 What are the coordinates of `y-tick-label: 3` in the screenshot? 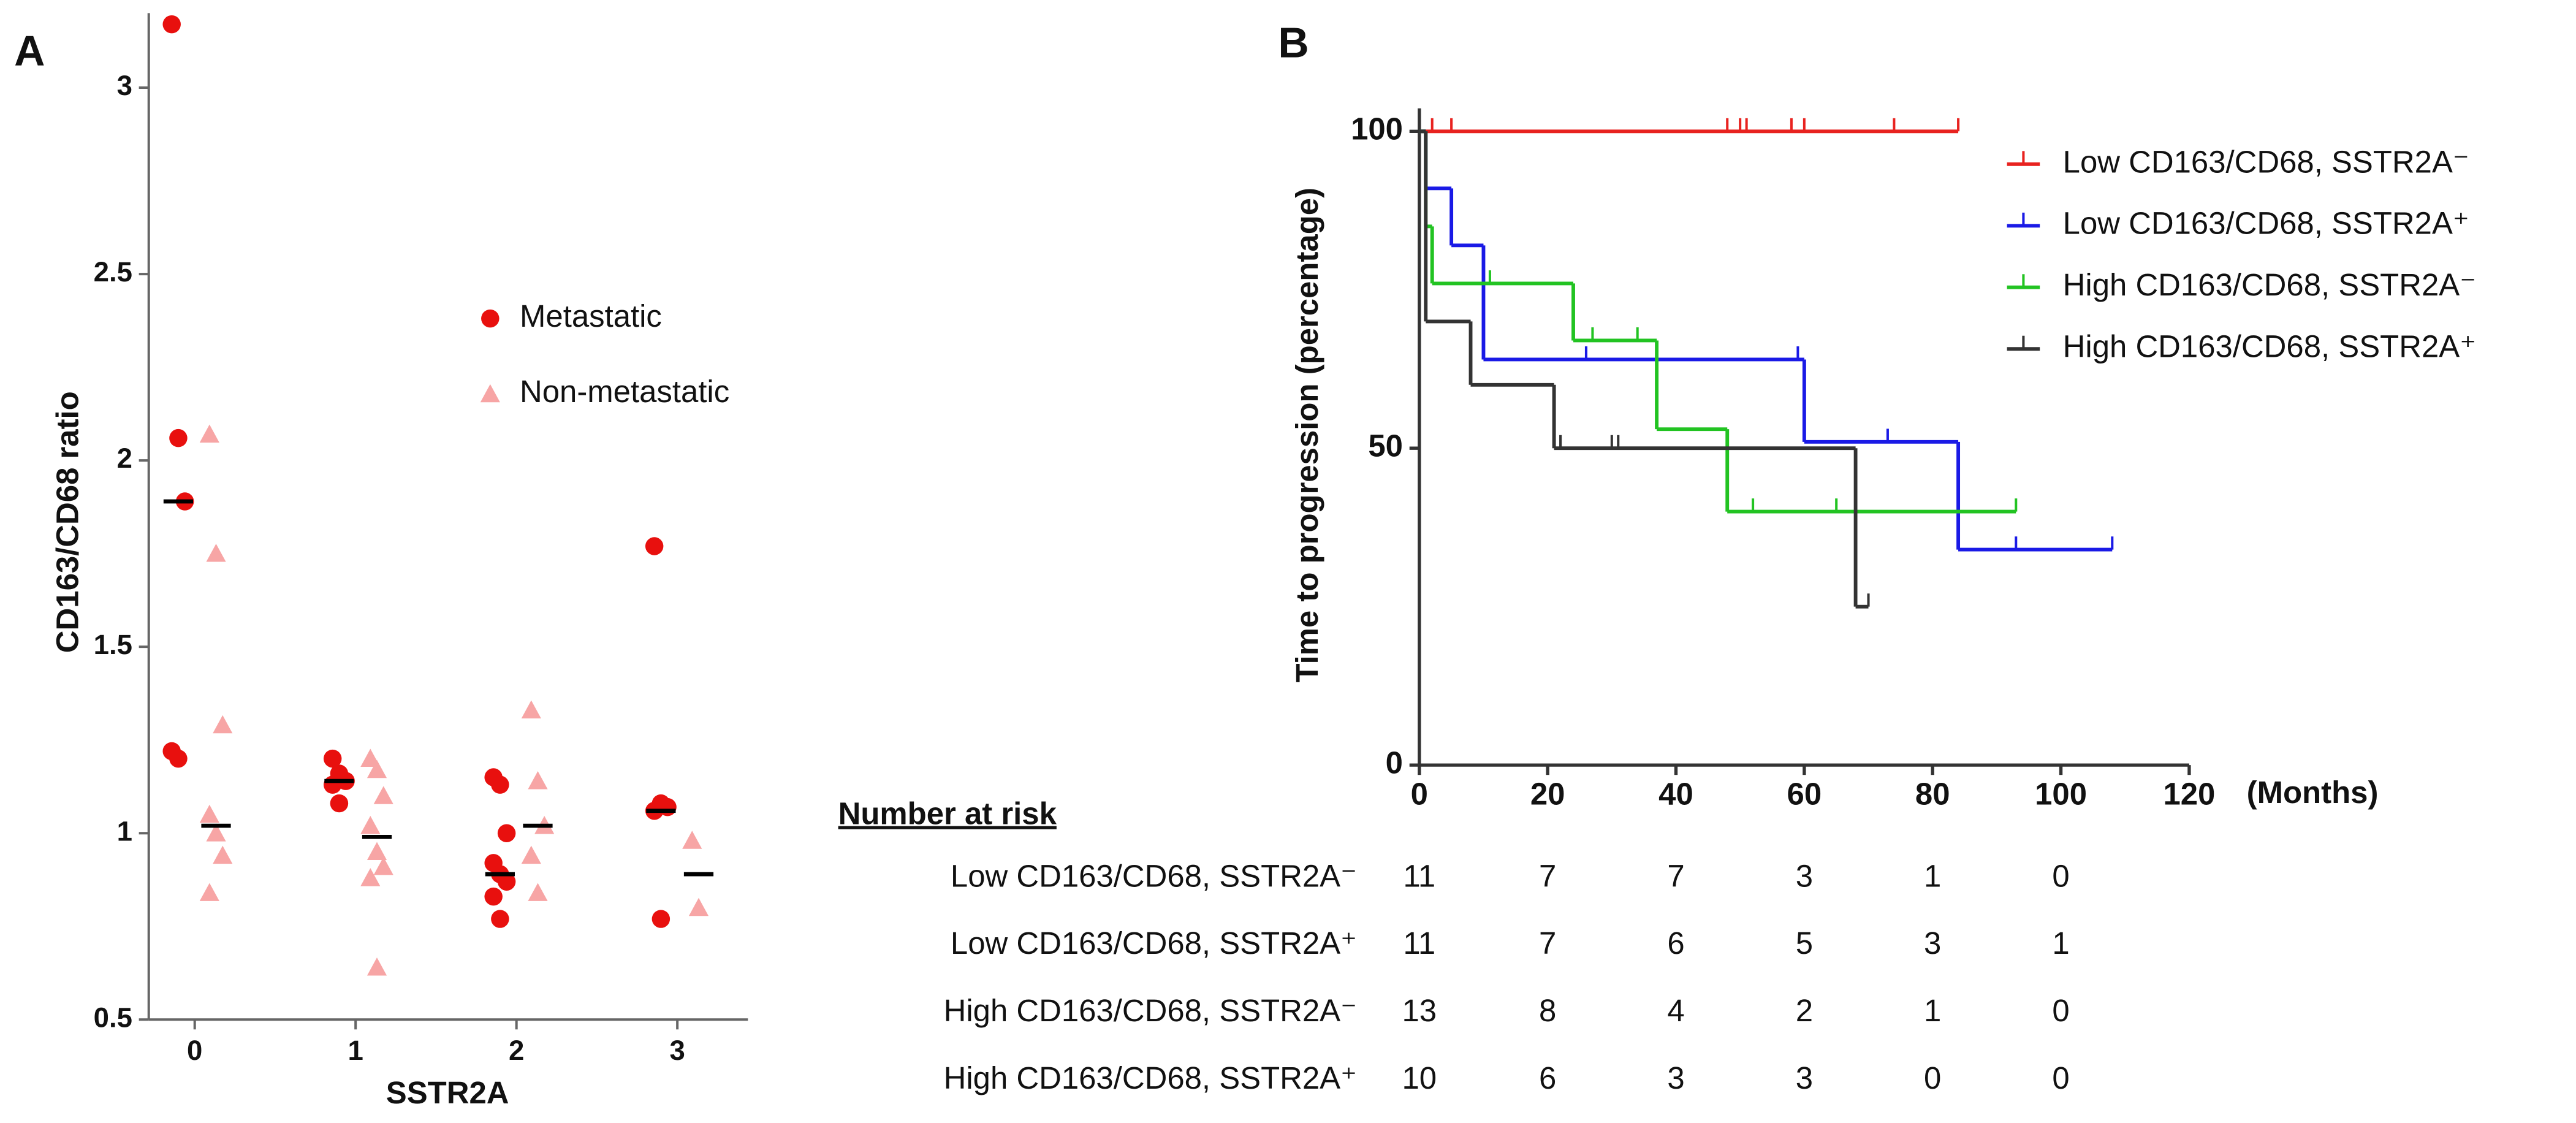 It's located at (124, 85).